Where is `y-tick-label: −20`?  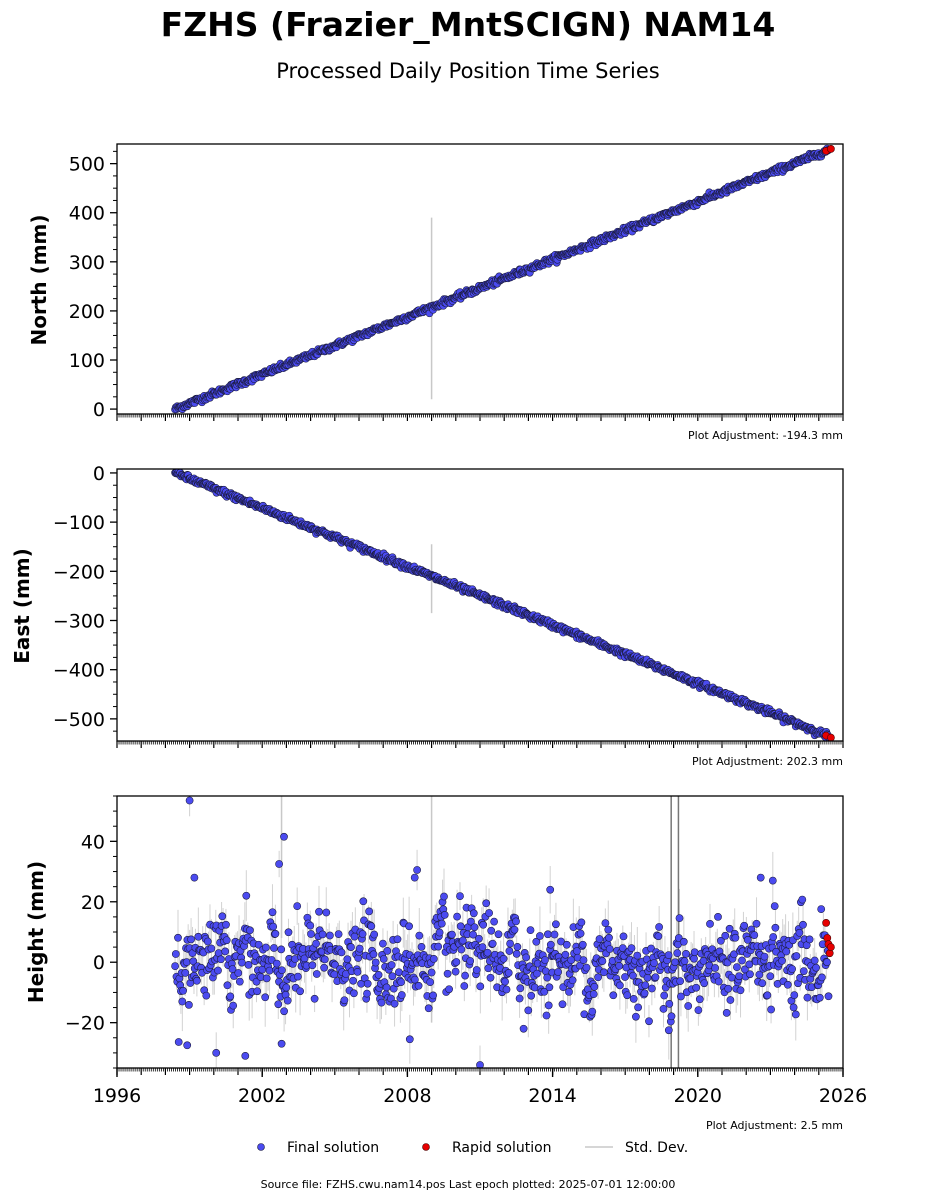 y-tick-label: −20 is located at coordinates (85, 1024).